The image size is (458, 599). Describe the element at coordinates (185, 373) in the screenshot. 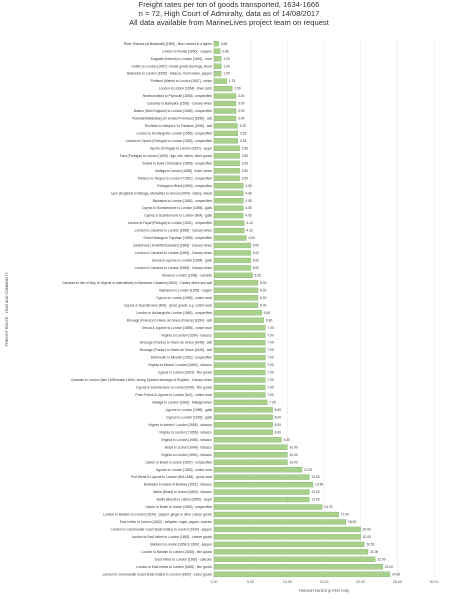

I see `category-label: Cyprus to London [1654] - fine goods` at that location.